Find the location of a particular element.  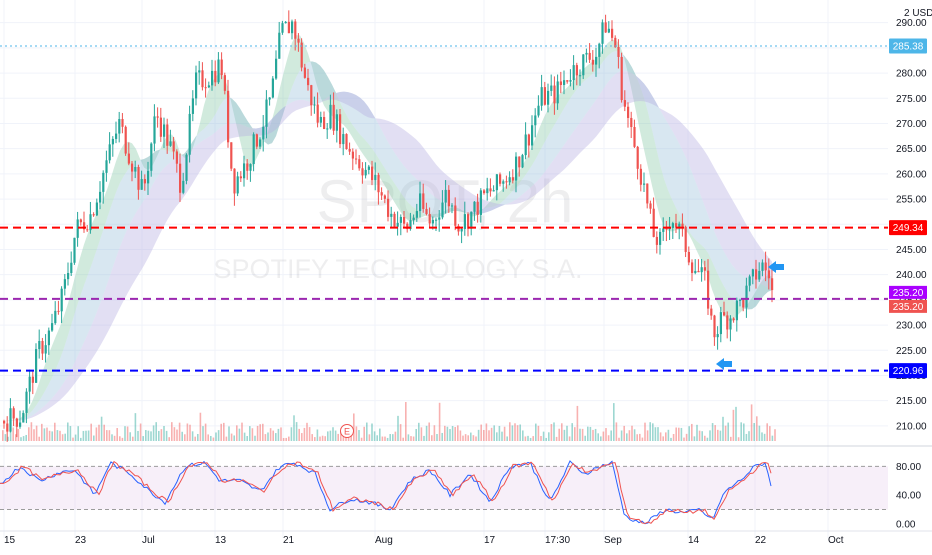

time-tick-label: Oct is located at coordinates (836, 540).